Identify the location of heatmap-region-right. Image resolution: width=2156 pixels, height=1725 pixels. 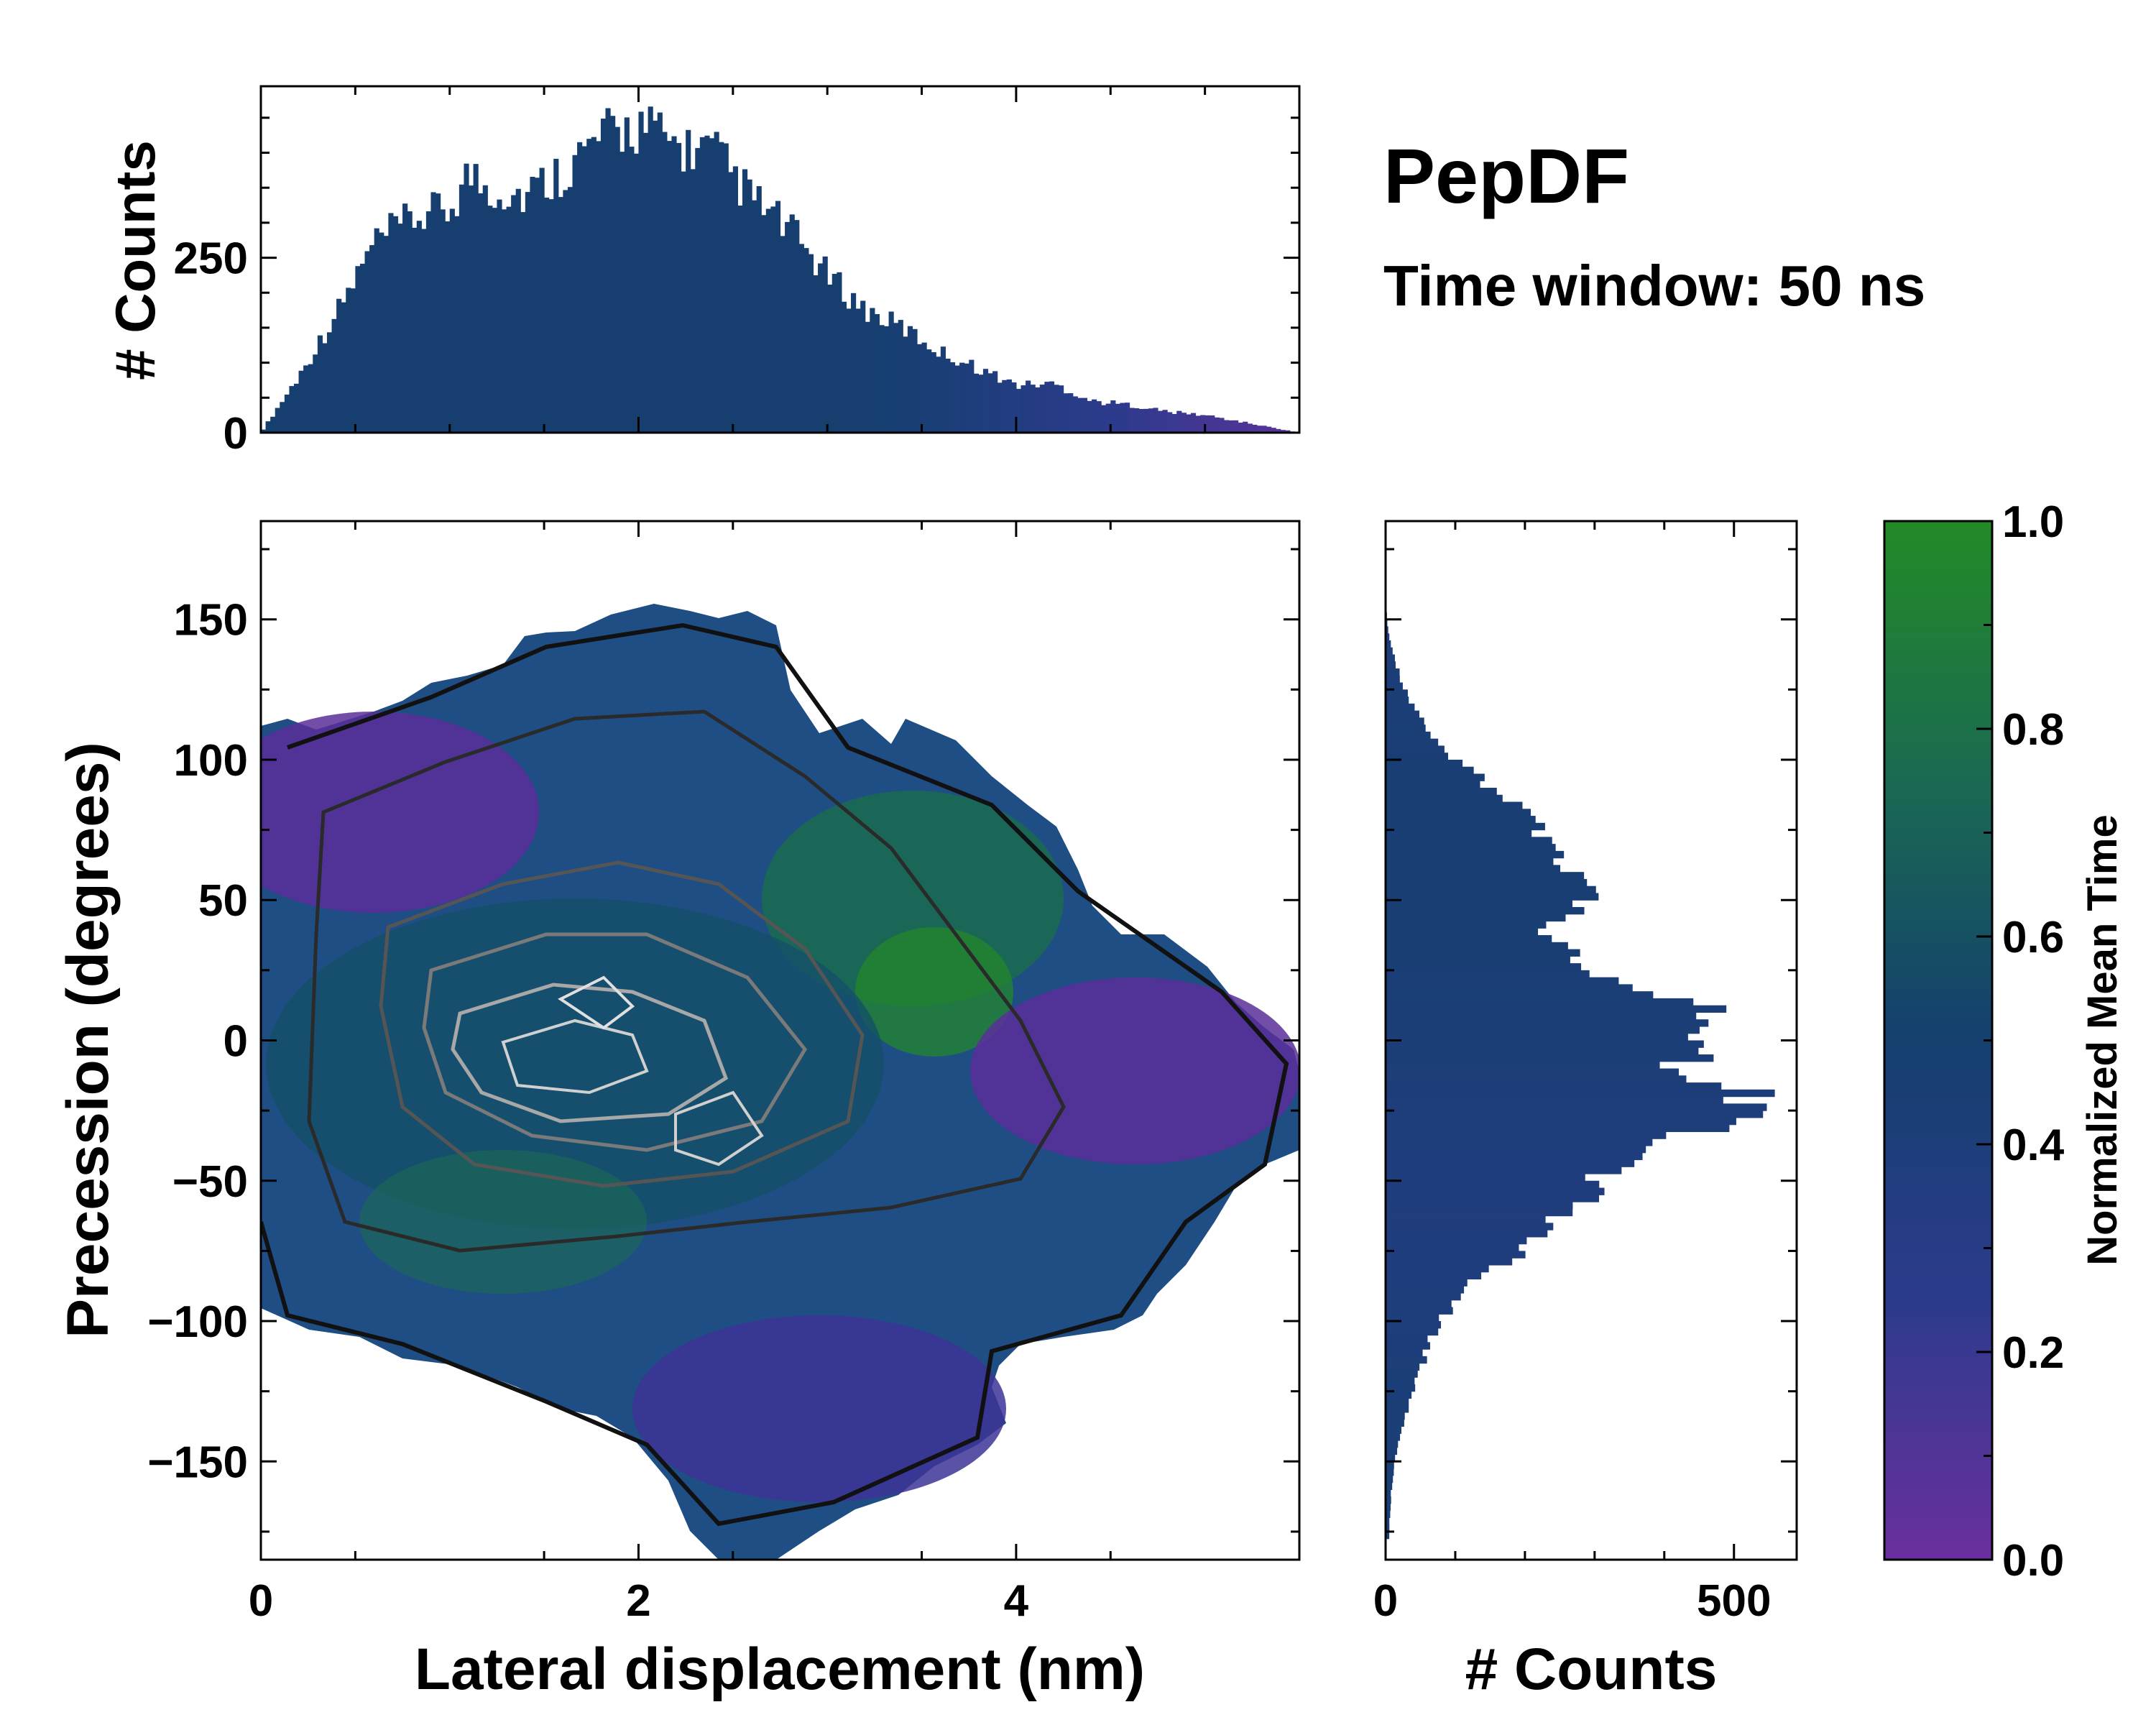
(1134, 1071).